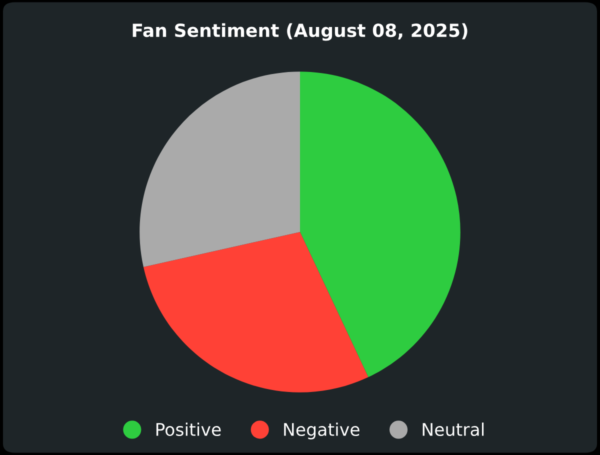 The height and width of the screenshot is (455, 600). Describe the element at coordinates (188, 429) in the screenshot. I see `legend-label: Positive` at that location.